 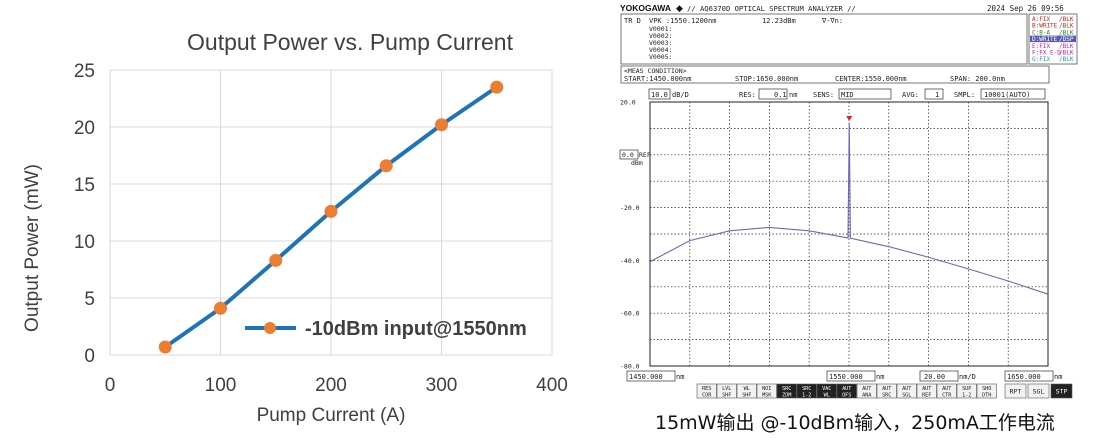 What do you see at coordinates (1041, 46) in the screenshot?
I see `trace-name: E:FIX` at bounding box center [1041, 46].